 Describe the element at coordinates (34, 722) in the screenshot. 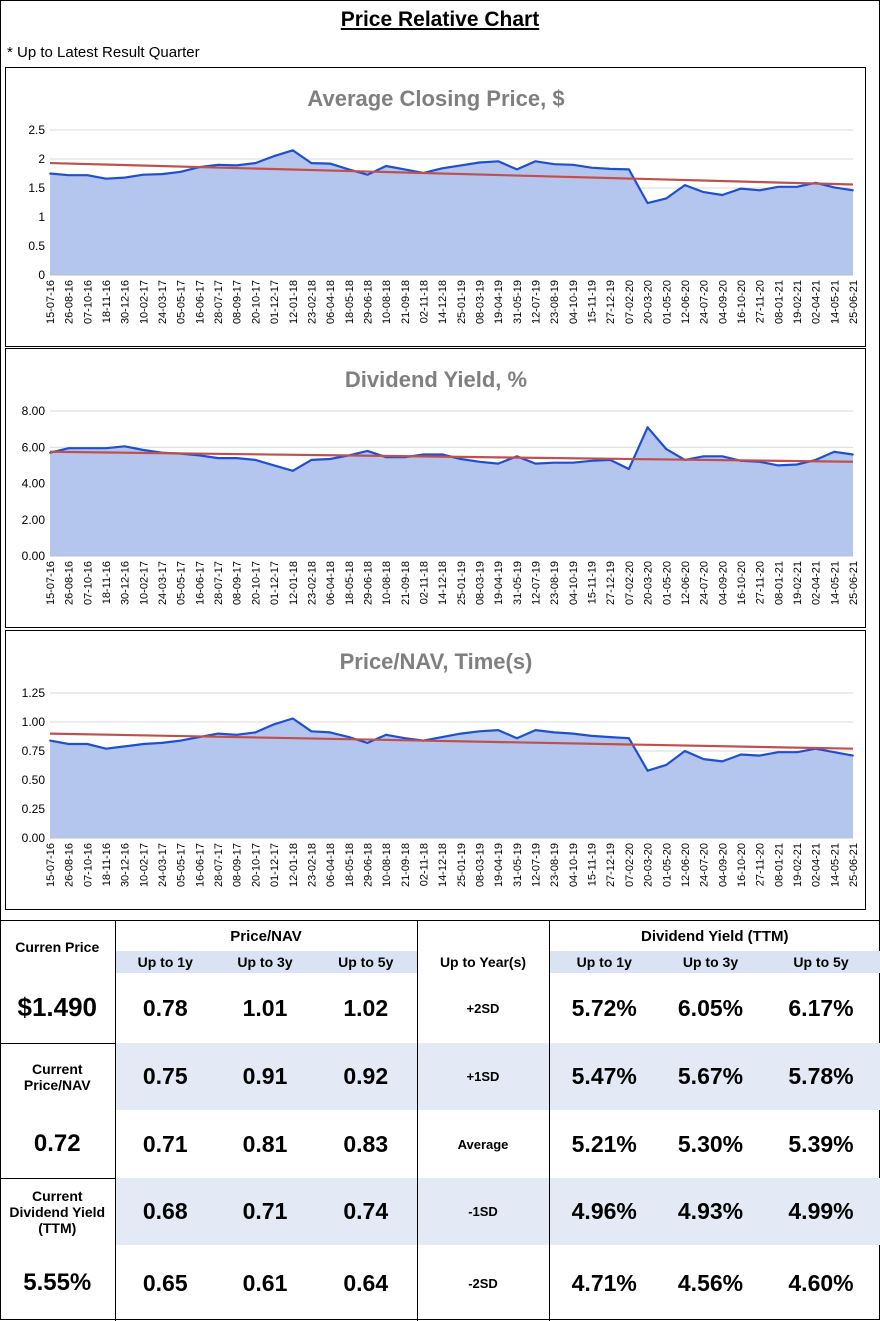

I see `y-tick-label: 1.00` at that location.